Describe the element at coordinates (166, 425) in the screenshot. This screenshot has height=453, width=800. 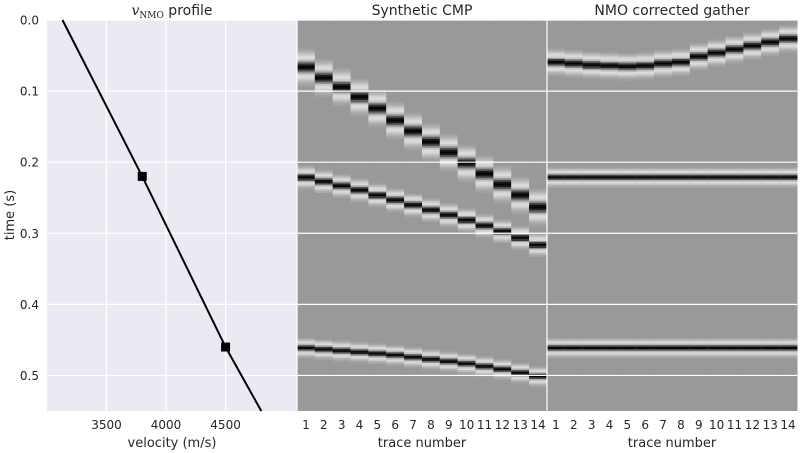
I see `velocity-tick-label: 4000` at that location.